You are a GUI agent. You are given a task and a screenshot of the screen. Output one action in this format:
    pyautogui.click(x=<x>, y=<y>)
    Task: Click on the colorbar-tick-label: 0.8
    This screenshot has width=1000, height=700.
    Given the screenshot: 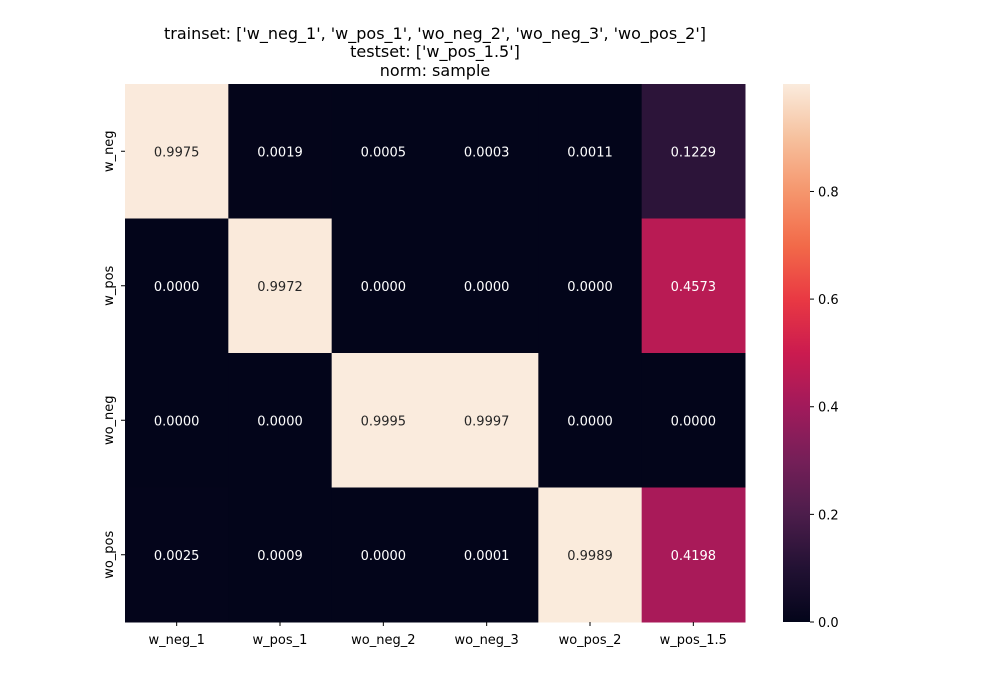 What is the action you would take?
    pyautogui.click(x=828, y=192)
    